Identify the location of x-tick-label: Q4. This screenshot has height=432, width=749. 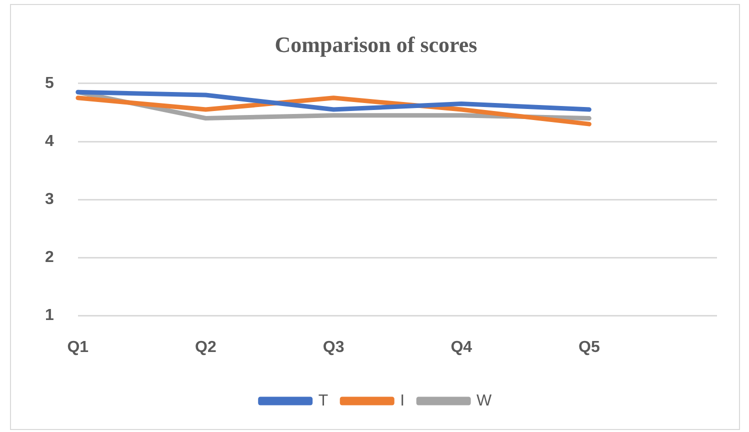
(461, 347).